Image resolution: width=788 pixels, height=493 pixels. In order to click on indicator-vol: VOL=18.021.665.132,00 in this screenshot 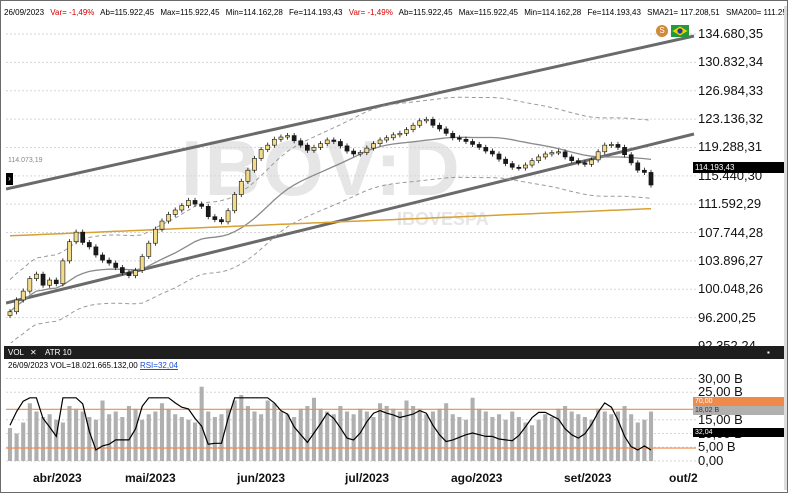, I will do `click(94, 365)`.